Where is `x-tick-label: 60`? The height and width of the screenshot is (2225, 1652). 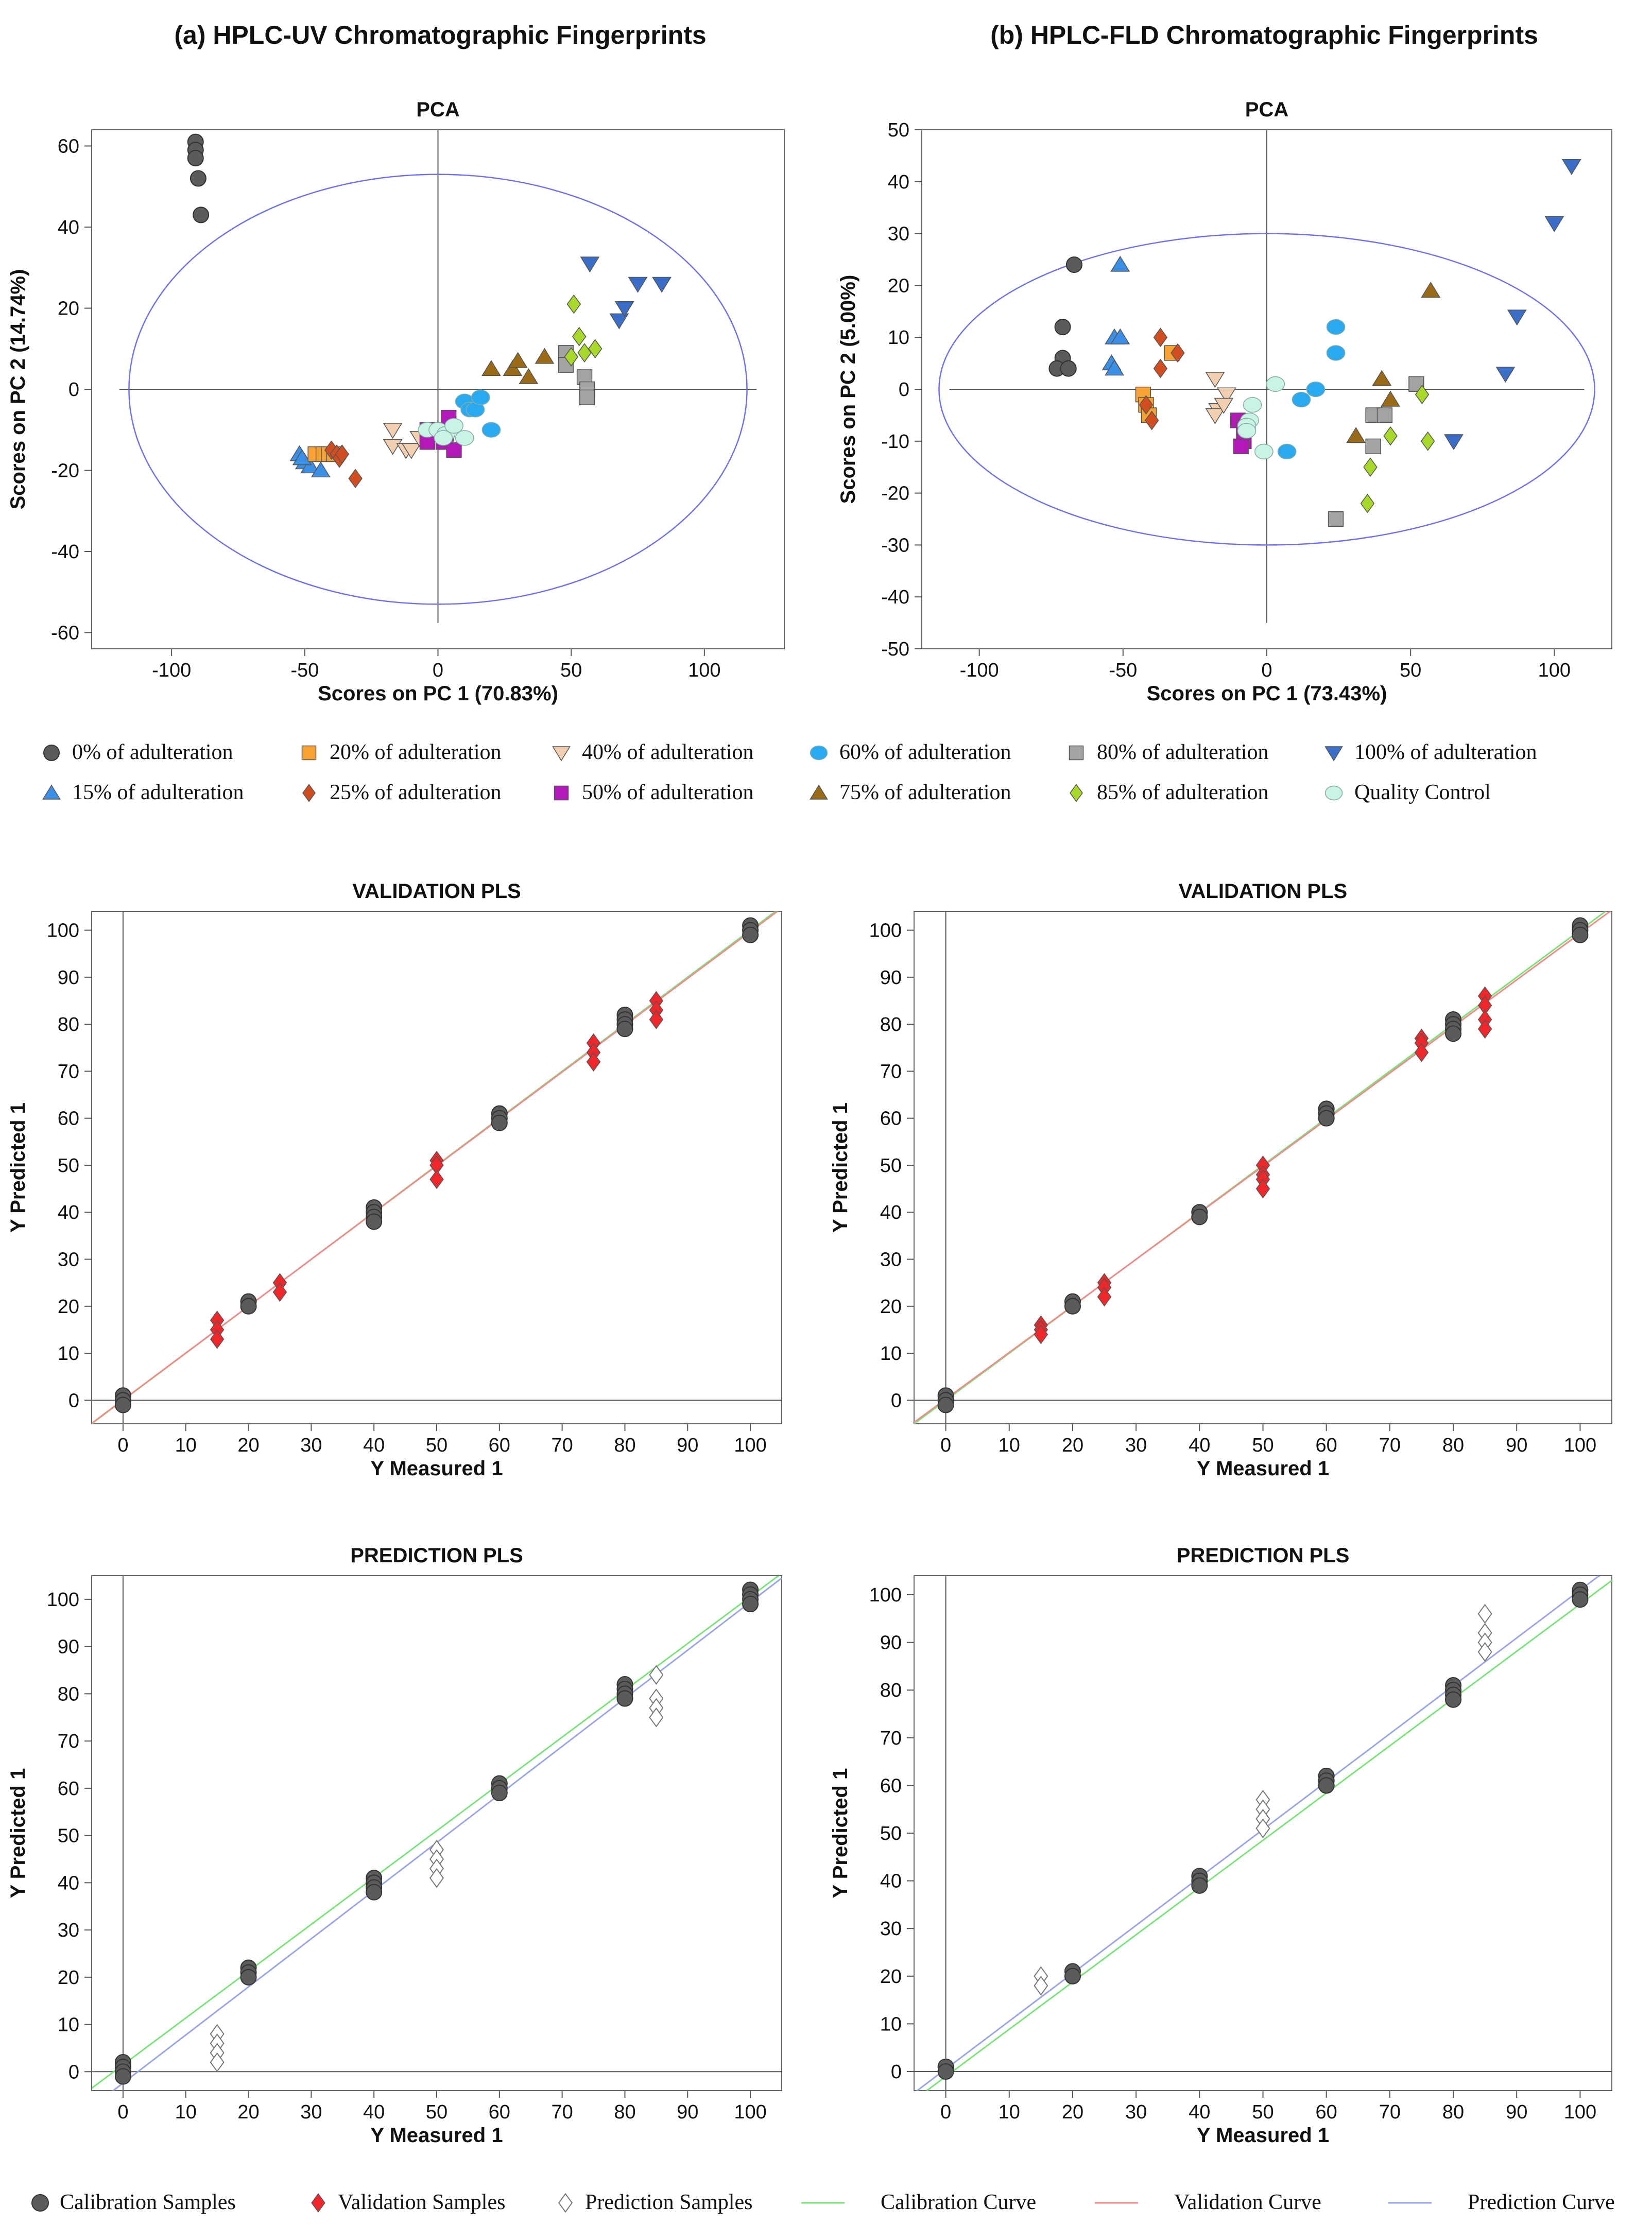
x-tick-label: 60 is located at coordinates (1326, 1446).